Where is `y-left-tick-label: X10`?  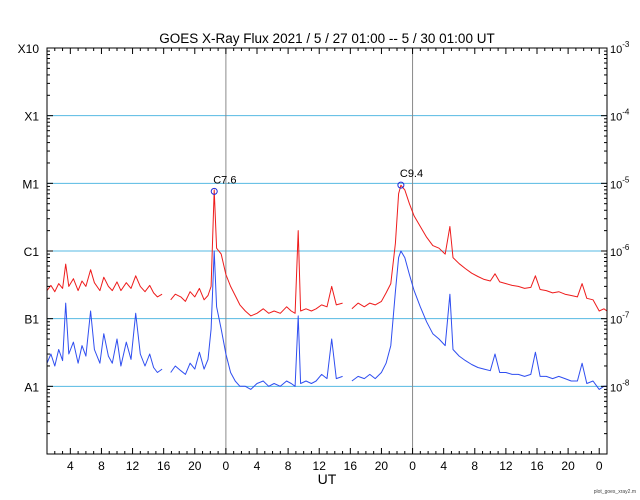
y-left-tick-label: X10 is located at coordinates (29, 49).